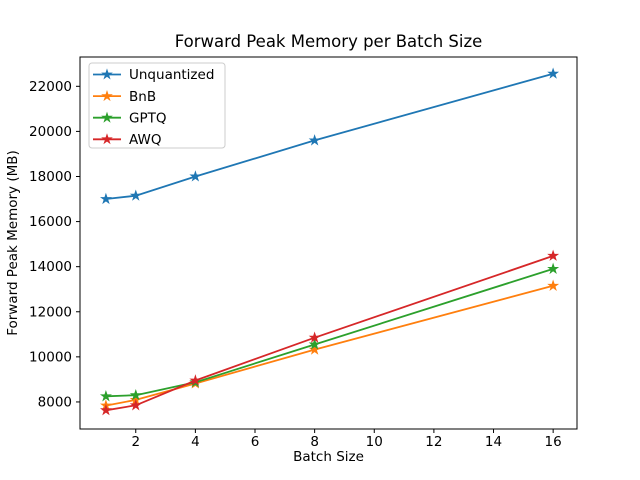 The image size is (640, 480). What do you see at coordinates (374, 442) in the screenshot?
I see `x-tick-label: 10` at bounding box center [374, 442].